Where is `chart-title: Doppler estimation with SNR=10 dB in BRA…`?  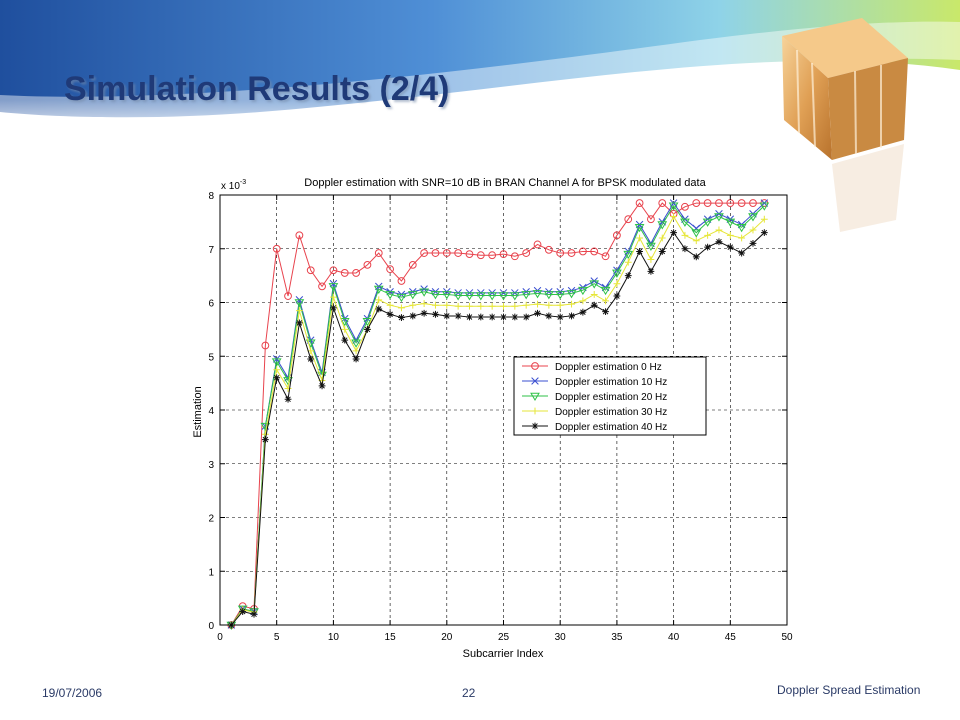 chart-title: Doppler estimation with SNR=10 dB in BRA… is located at coordinates (505, 183).